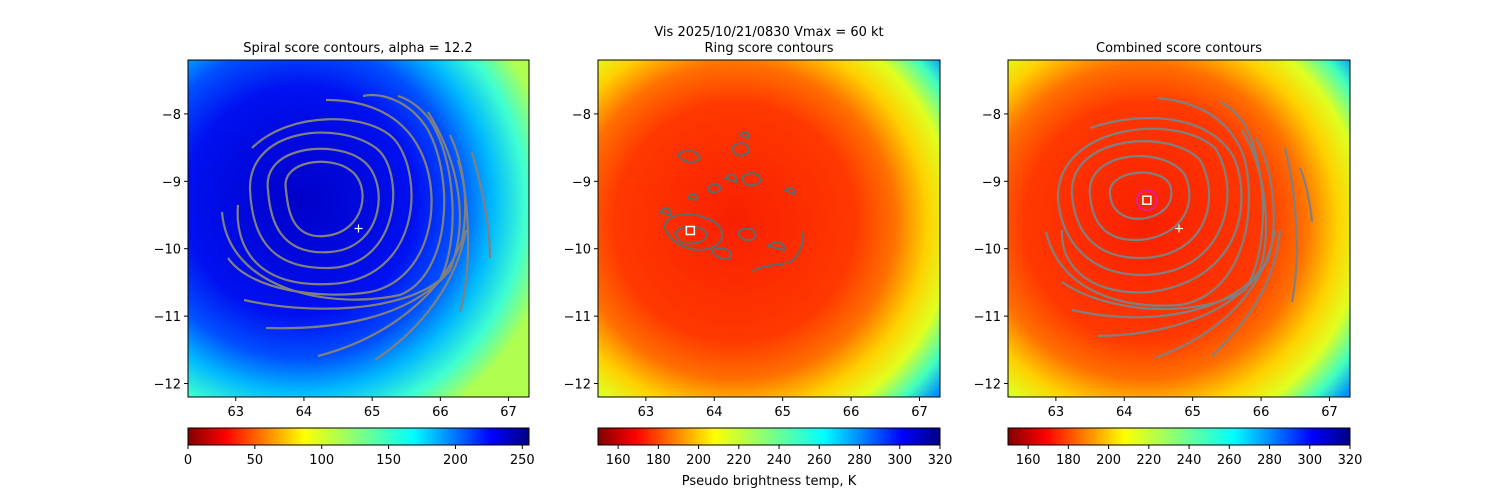  I want to click on panel-ring-contours, so click(731, 202).